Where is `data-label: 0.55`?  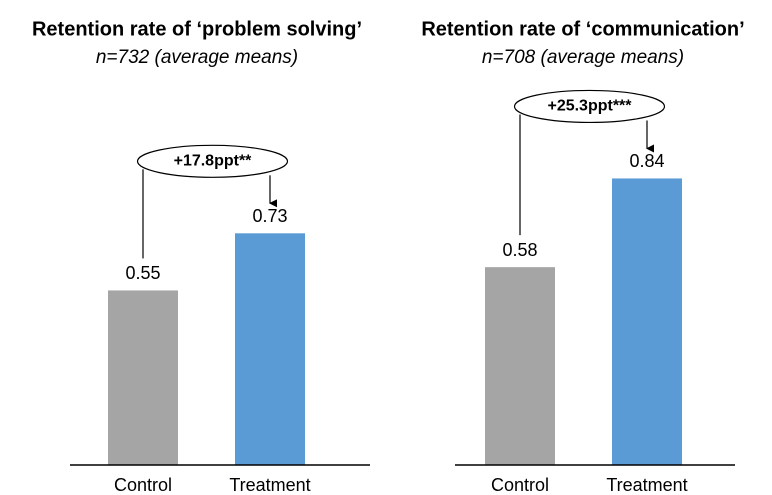 data-label: 0.55 is located at coordinates (142, 273).